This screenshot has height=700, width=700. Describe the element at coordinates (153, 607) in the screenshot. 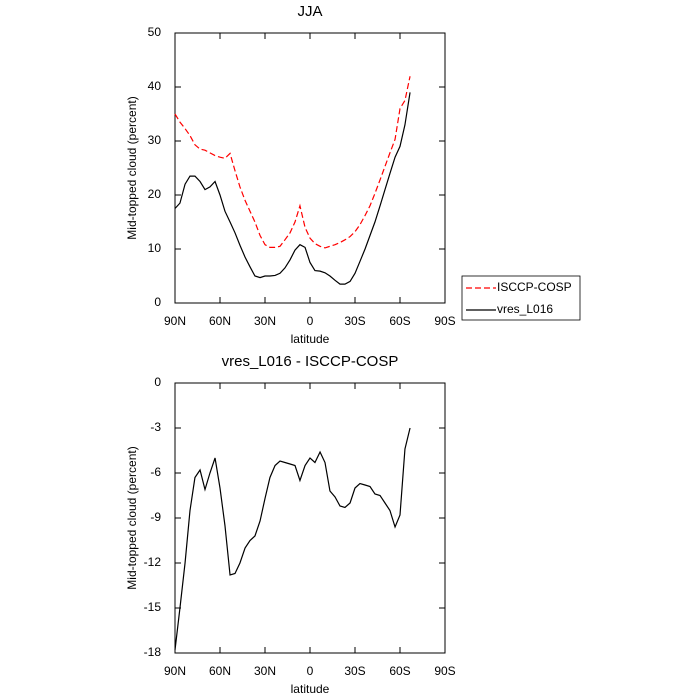

I see `y-tick-label: -15` at that location.